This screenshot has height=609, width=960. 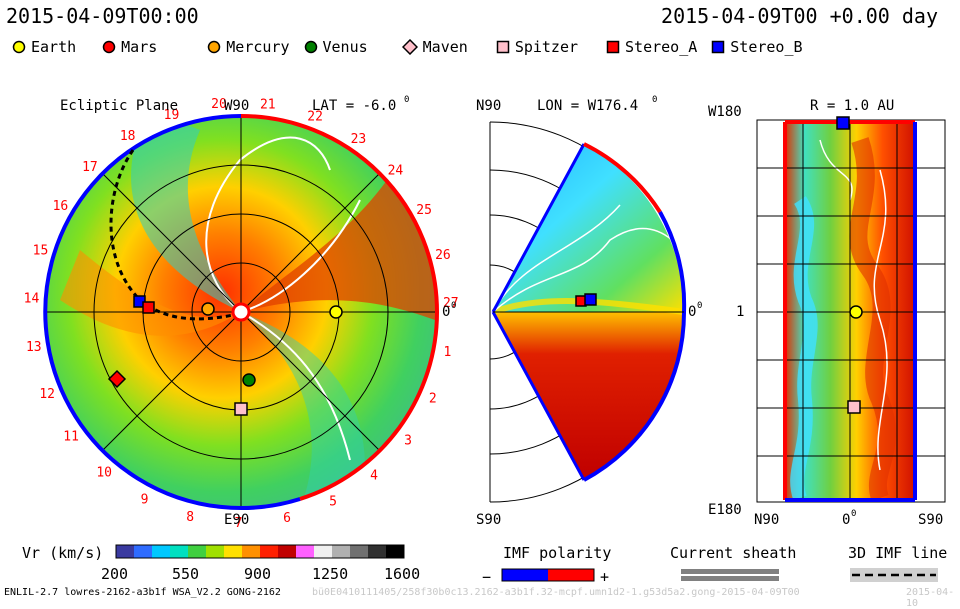 I want to click on carrington-number: 13, so click(x=34, y=347).